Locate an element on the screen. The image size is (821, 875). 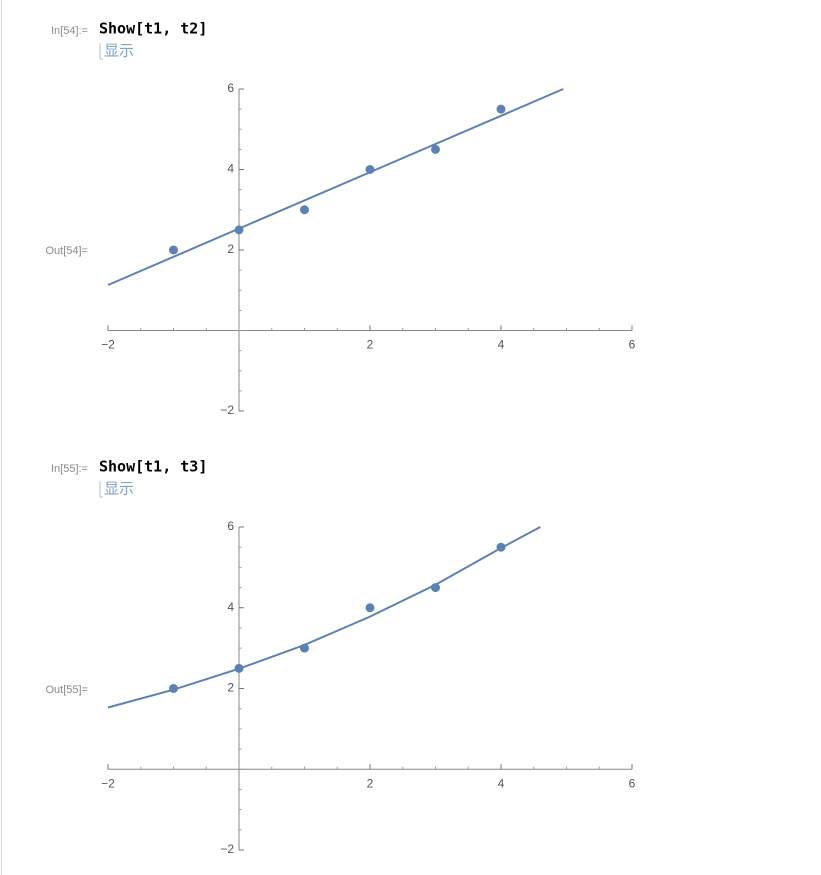
input-code: Show[t1, t3] is located at coordinates (153, 467).